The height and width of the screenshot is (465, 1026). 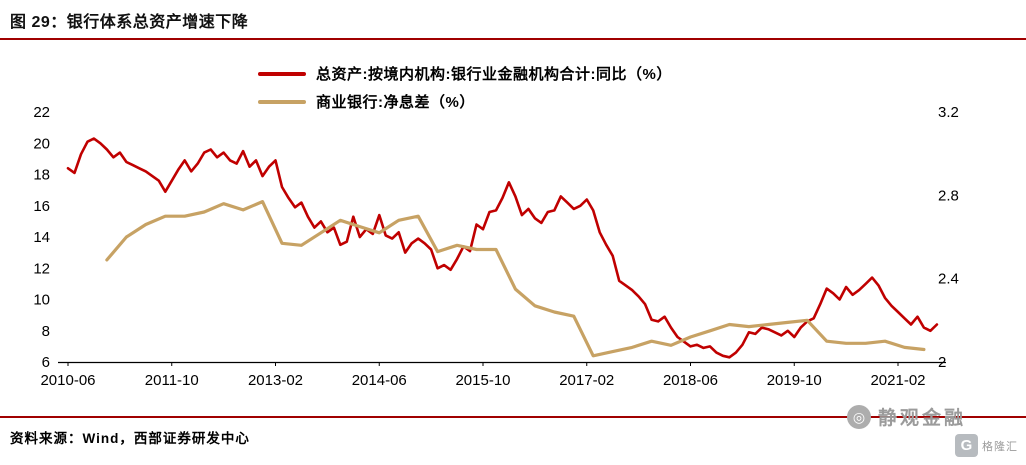 I want to click on right-axis-tick-label: 2.4, so click(x=948, y=279).